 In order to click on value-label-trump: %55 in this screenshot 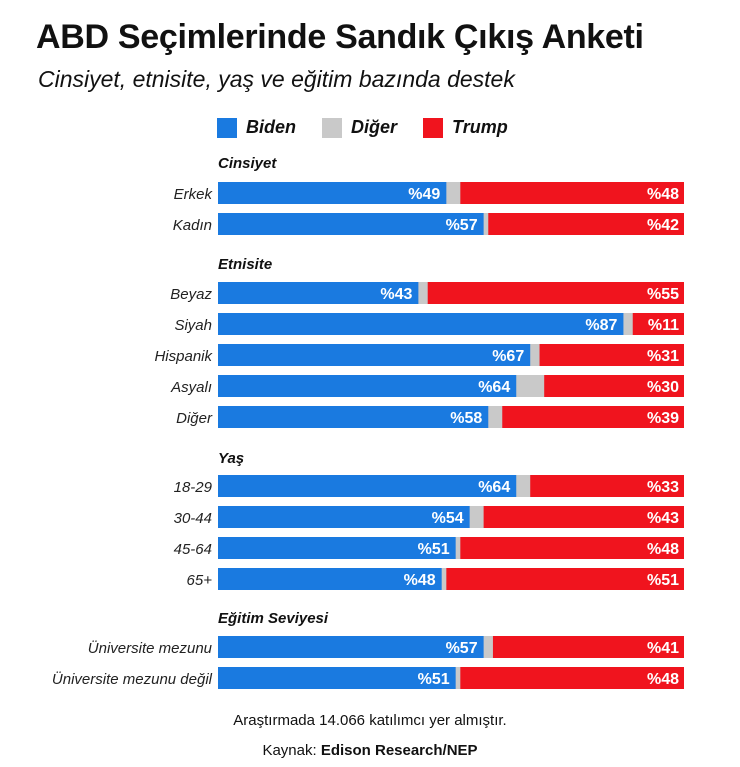, I will do `click(663, 294)`.